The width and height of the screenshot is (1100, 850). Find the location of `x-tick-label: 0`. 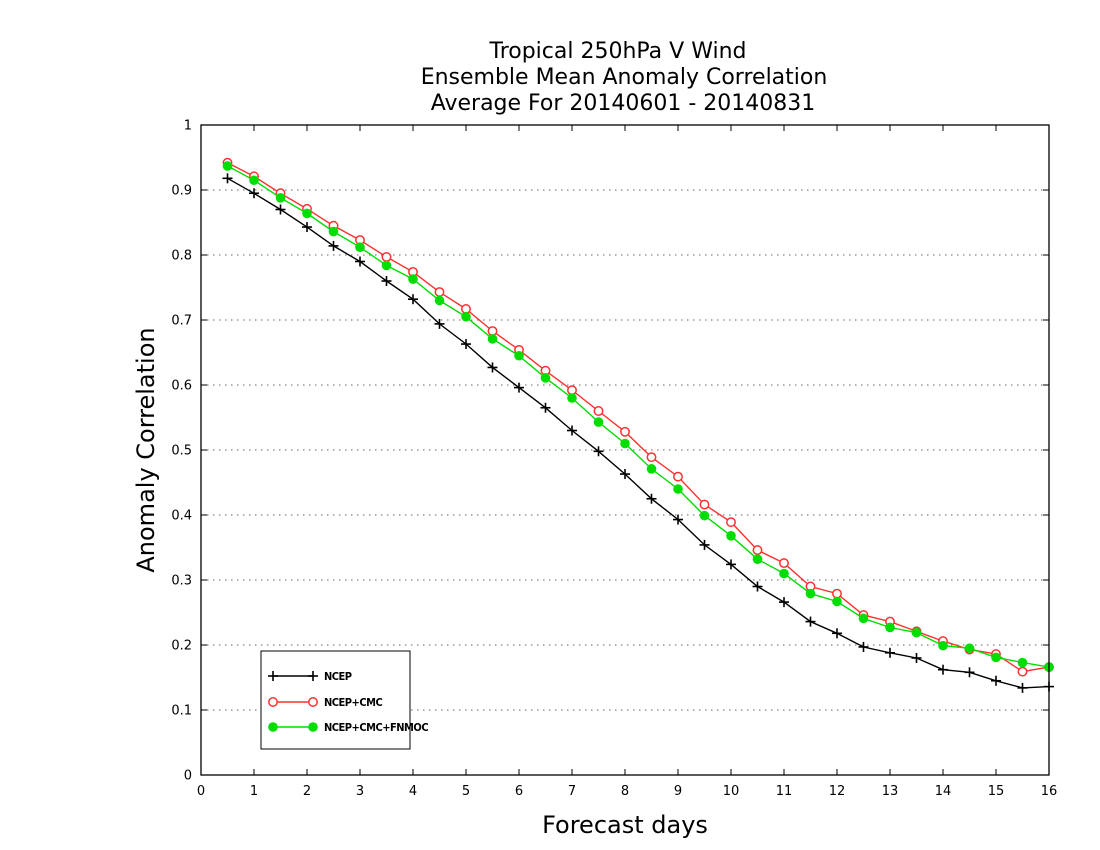

x-tick-label: 0 is located at coordinates (201, 791).